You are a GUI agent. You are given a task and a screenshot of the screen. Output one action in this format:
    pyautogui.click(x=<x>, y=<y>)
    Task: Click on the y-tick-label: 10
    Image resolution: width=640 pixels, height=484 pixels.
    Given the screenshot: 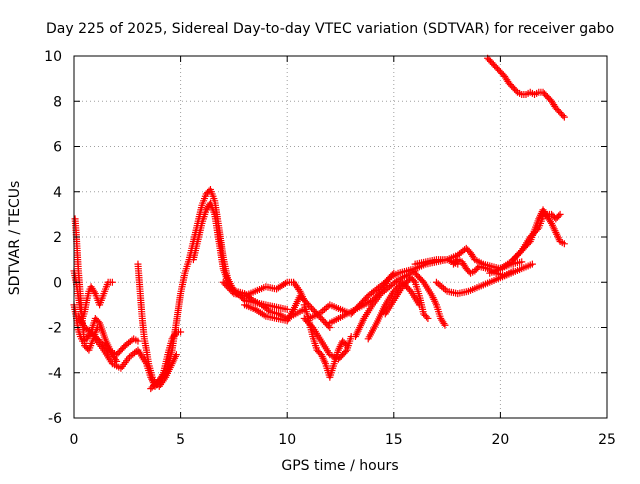 What is the action you would take?
    pyautogui.click(x=53, y=57)
    